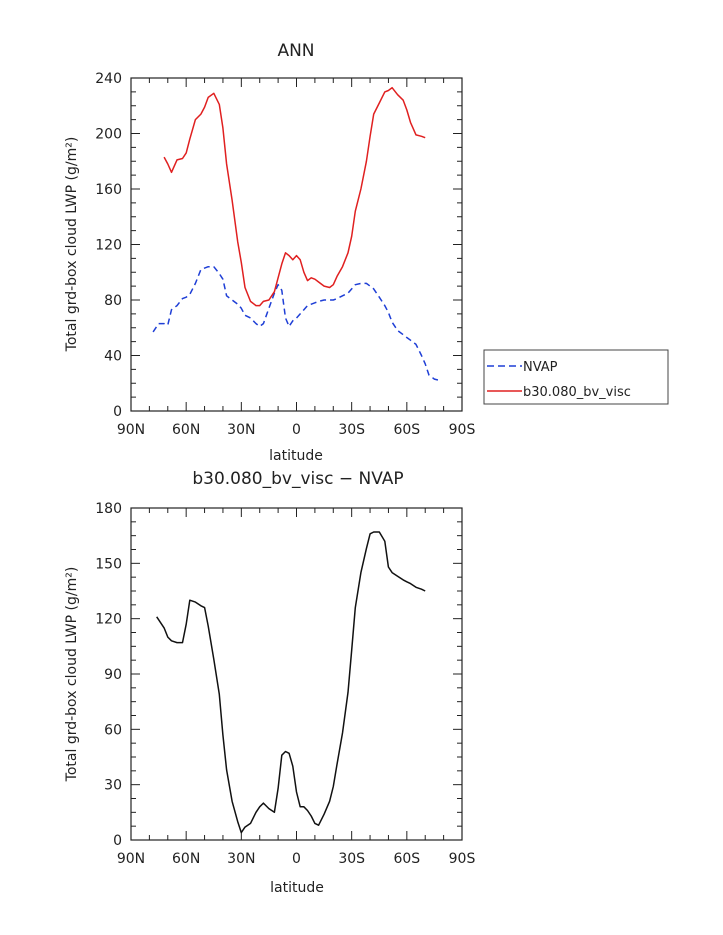 The height and width of the screenshot is (935, 723). Describe the element at coordinates (540, 367) in the screenshot. I see `legend-label-nvap: NVAP` at that location.